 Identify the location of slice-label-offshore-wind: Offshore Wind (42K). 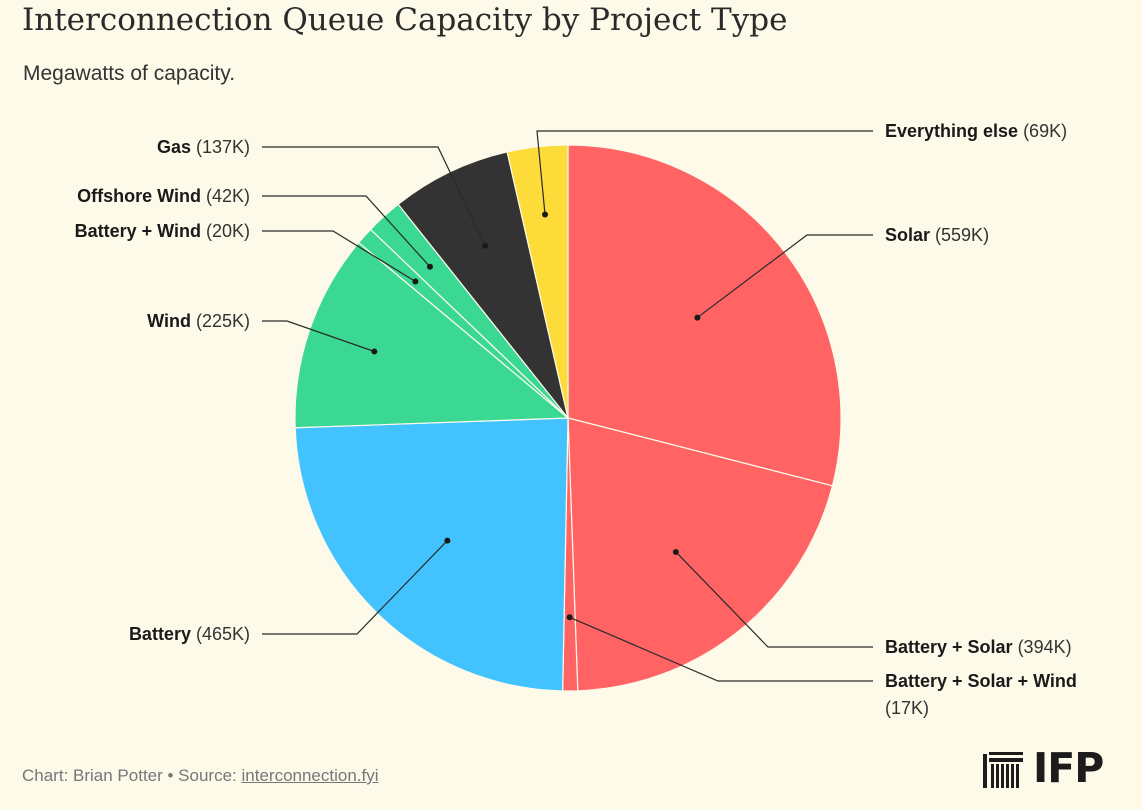
(163, 196).